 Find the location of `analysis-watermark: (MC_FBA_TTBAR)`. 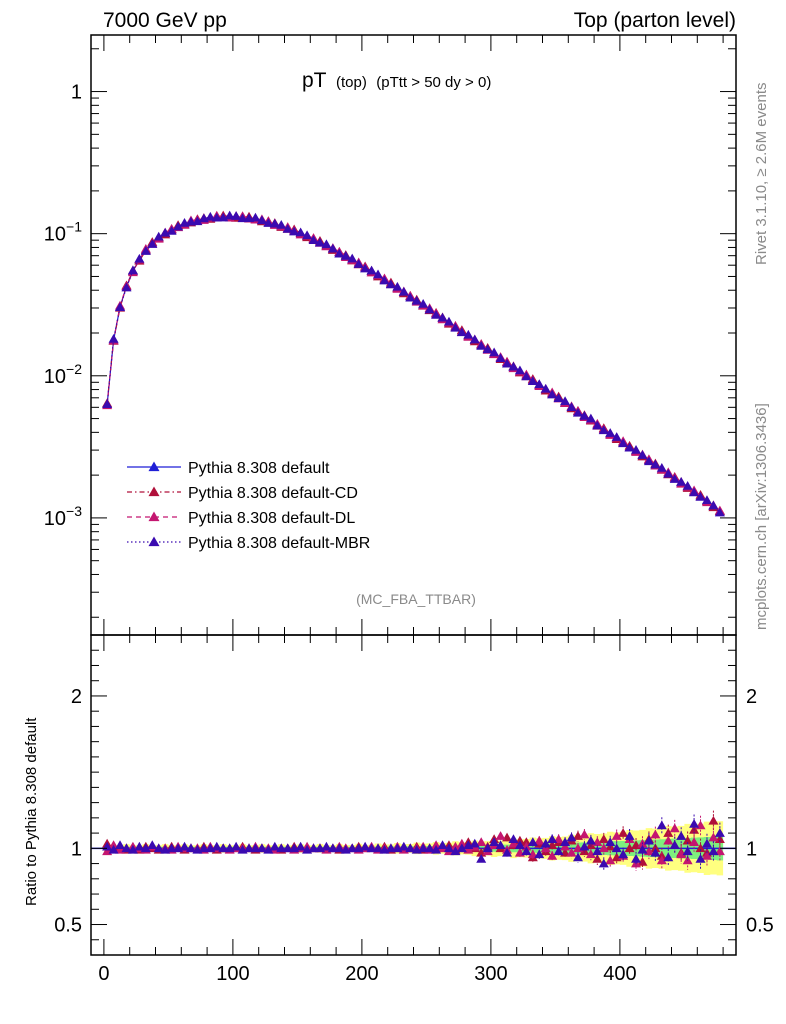

analysis-watermark: (MC_FBA_TTBAR) is located at coordinates (416, 599).